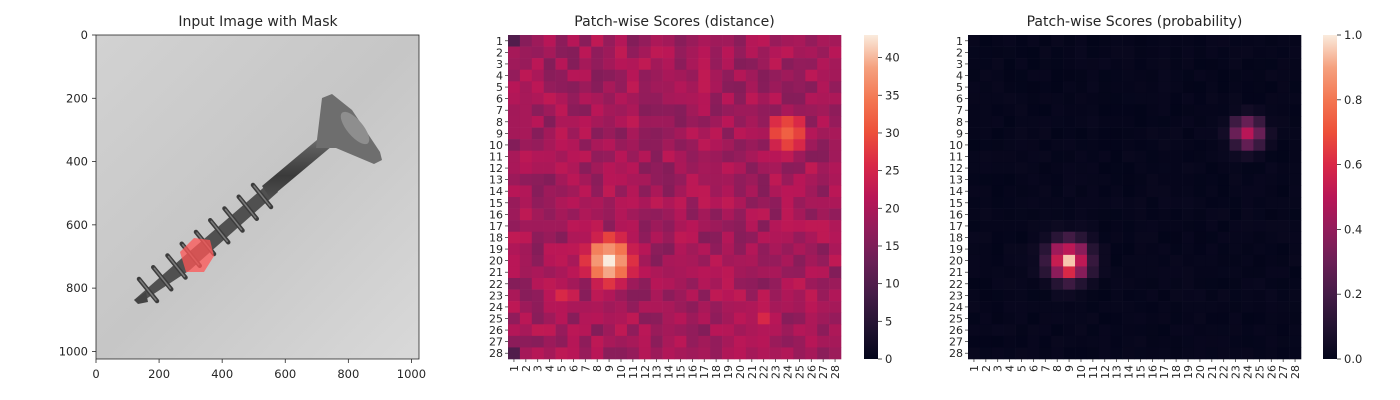 This screenshot has width=1400, height=400. I want to click on x-tick-label: 18, so click(716, 372).